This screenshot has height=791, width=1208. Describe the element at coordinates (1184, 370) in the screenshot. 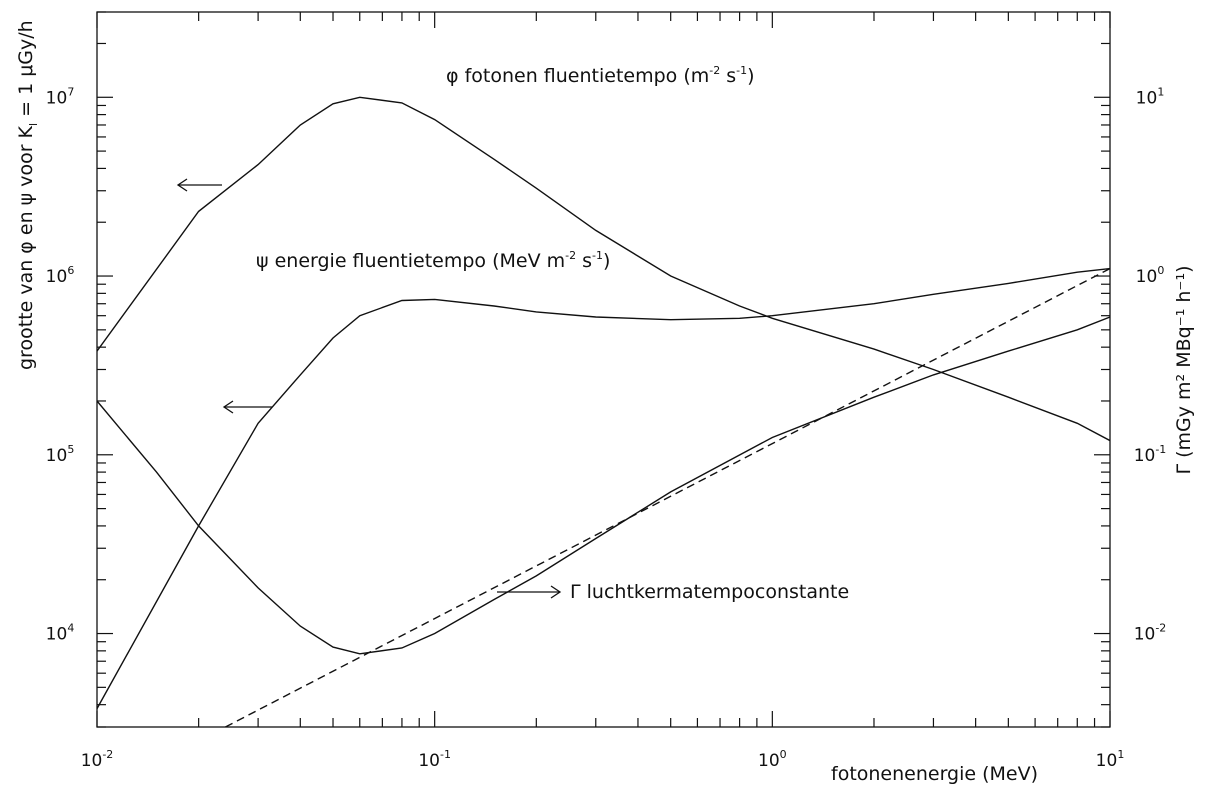

I see `y-axis-right-label: Γ (mGy m² MBq⁻¹ h⁻¹)` at that location.